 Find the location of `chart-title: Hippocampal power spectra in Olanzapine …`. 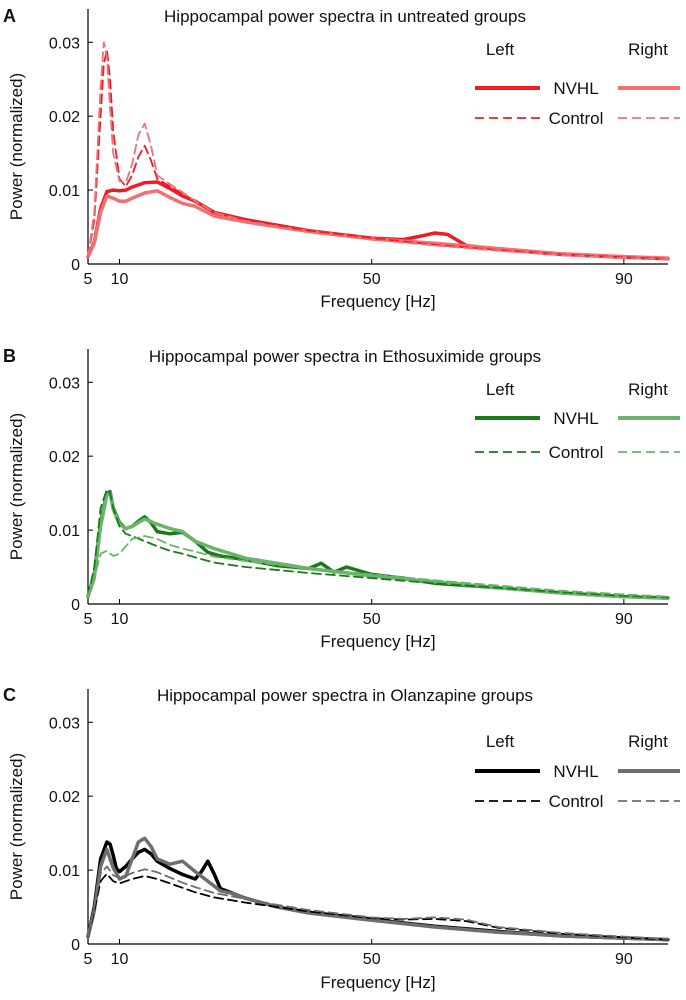

chart-title: Hippocampal power spectra in Olanzapine … is located at coordinates (345, 695).